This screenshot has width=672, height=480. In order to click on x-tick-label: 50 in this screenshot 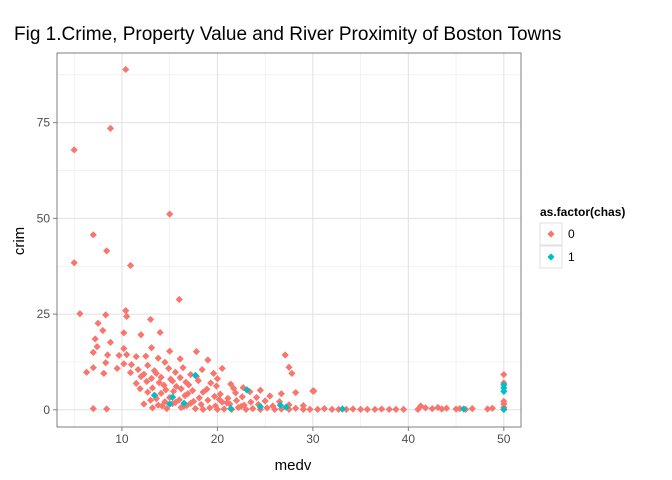, I will do `click(504, 439)`.